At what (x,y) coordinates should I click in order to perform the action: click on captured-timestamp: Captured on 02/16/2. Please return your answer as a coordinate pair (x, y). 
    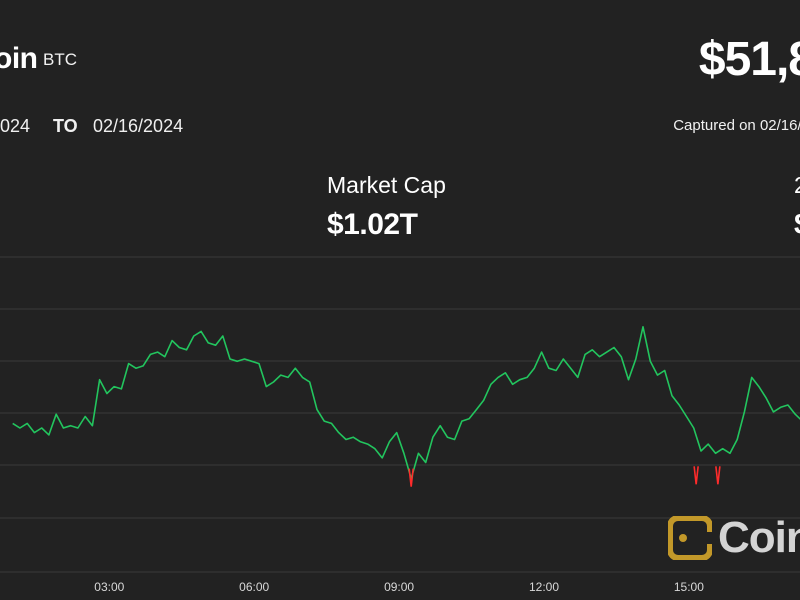
    Looking at the image, I should click on (736, 125).